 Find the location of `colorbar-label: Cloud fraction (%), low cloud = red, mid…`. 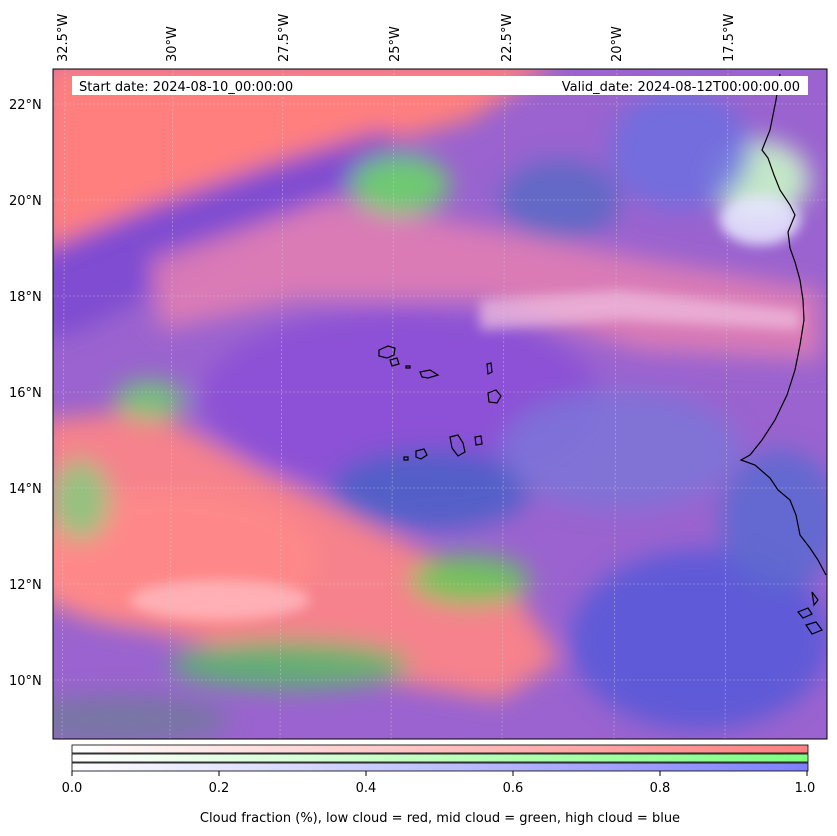

colorbar-label: Cloud fraction (%), low cloud = red, mid… is located at coordinates (440, 818).